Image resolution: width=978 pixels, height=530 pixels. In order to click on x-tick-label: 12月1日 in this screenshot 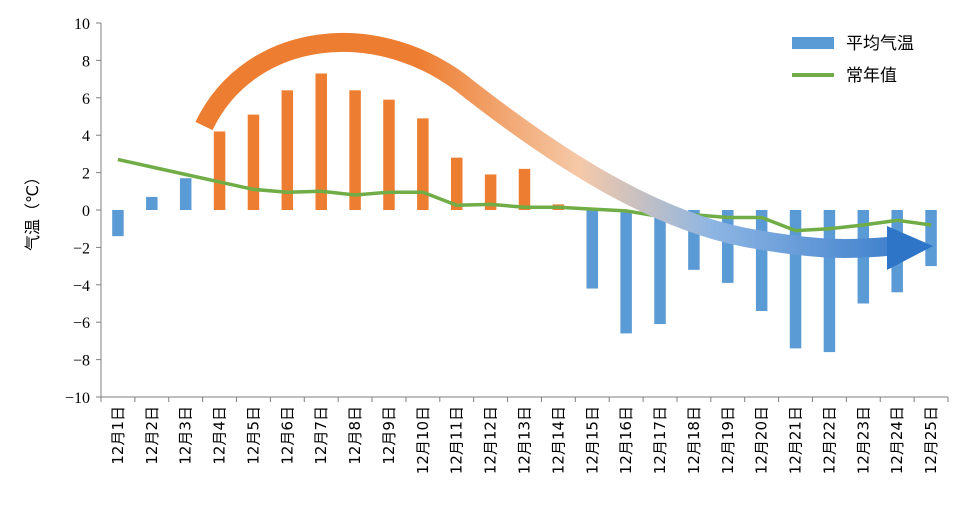, I will do `click(118, 435)`.